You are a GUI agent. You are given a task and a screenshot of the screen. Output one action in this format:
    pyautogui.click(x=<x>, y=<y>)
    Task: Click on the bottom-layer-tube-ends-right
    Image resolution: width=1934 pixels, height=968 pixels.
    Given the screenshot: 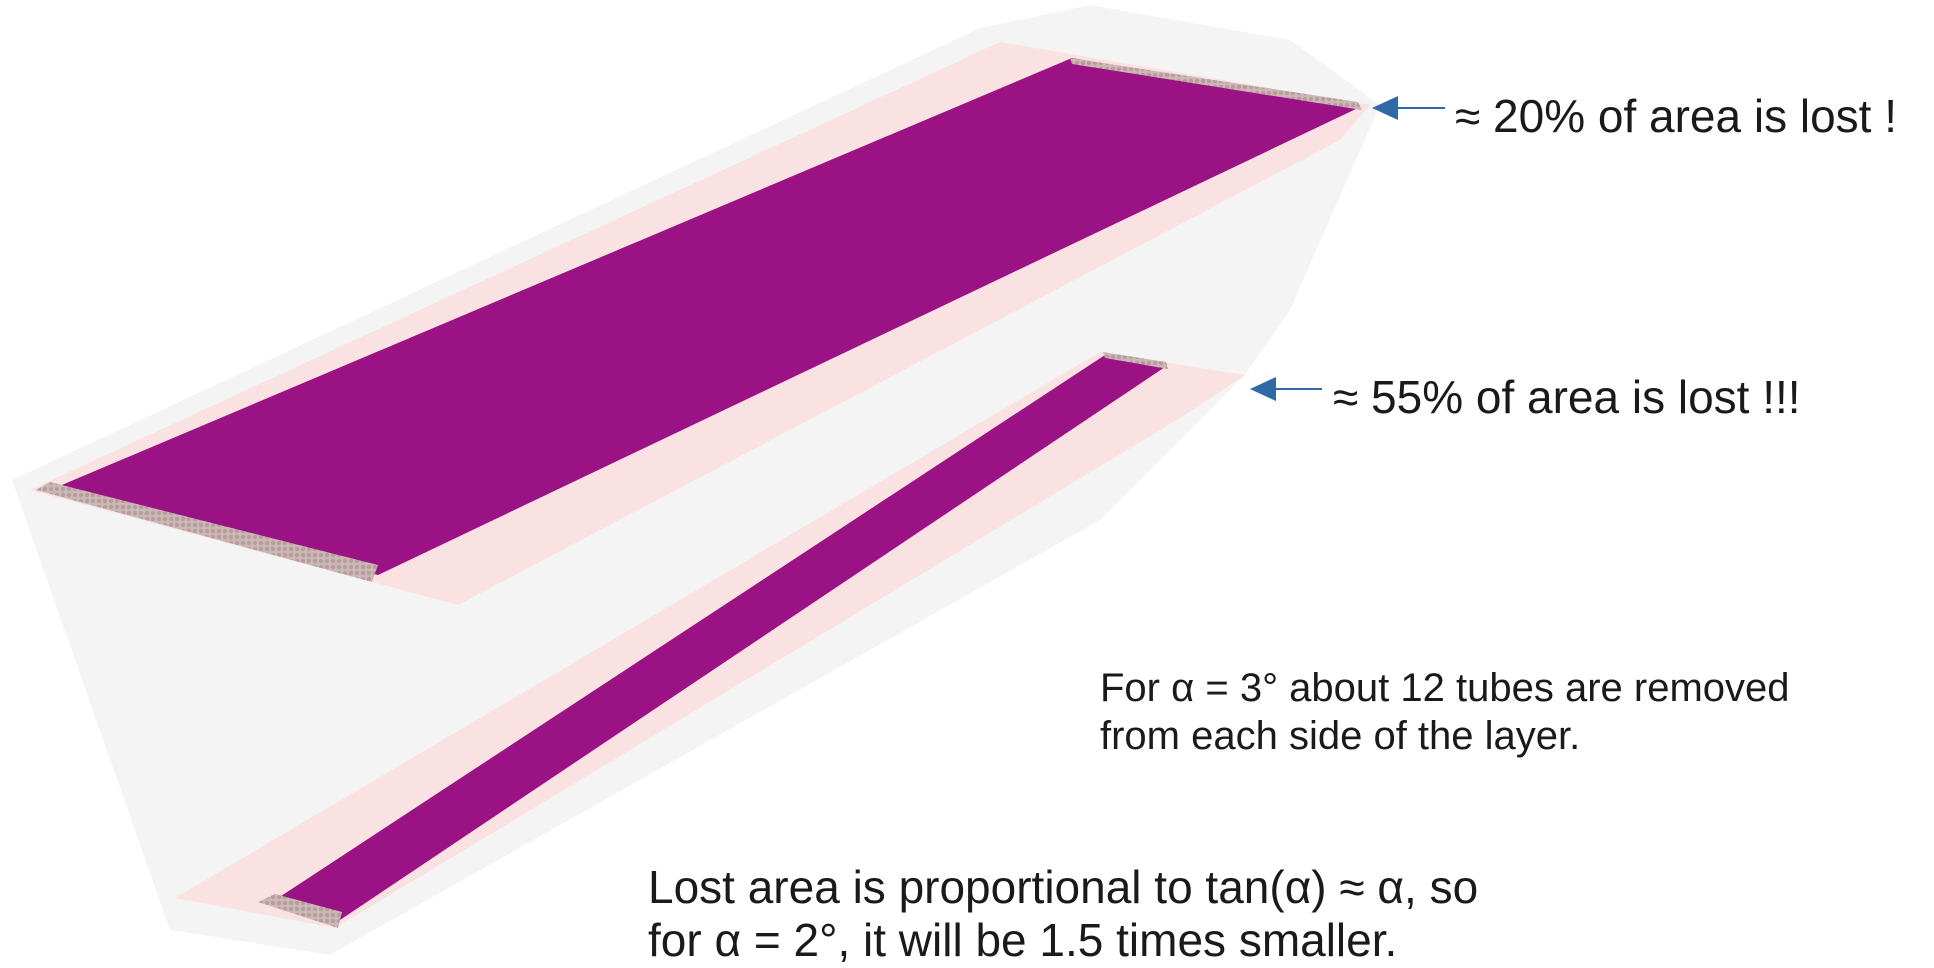 What is the action you would take?
    pyautogui.click(x=1135, y=360)
    